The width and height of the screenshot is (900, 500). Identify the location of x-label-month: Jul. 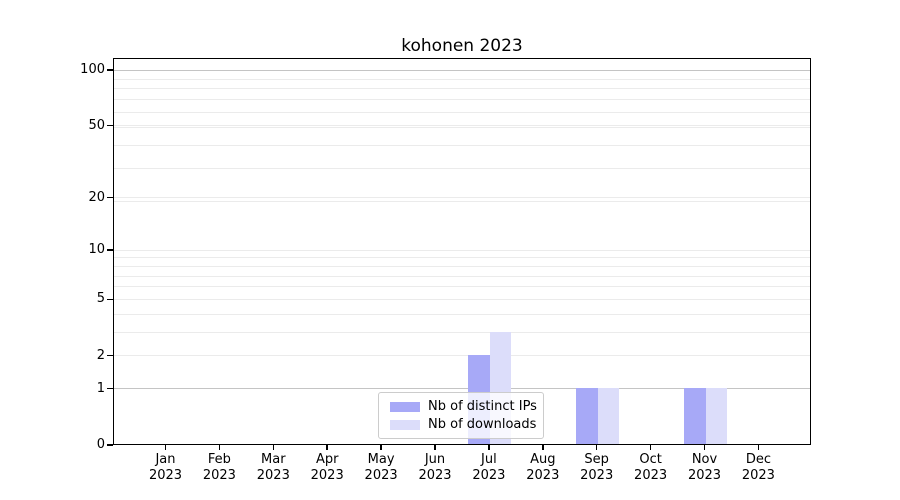
(489, 459).